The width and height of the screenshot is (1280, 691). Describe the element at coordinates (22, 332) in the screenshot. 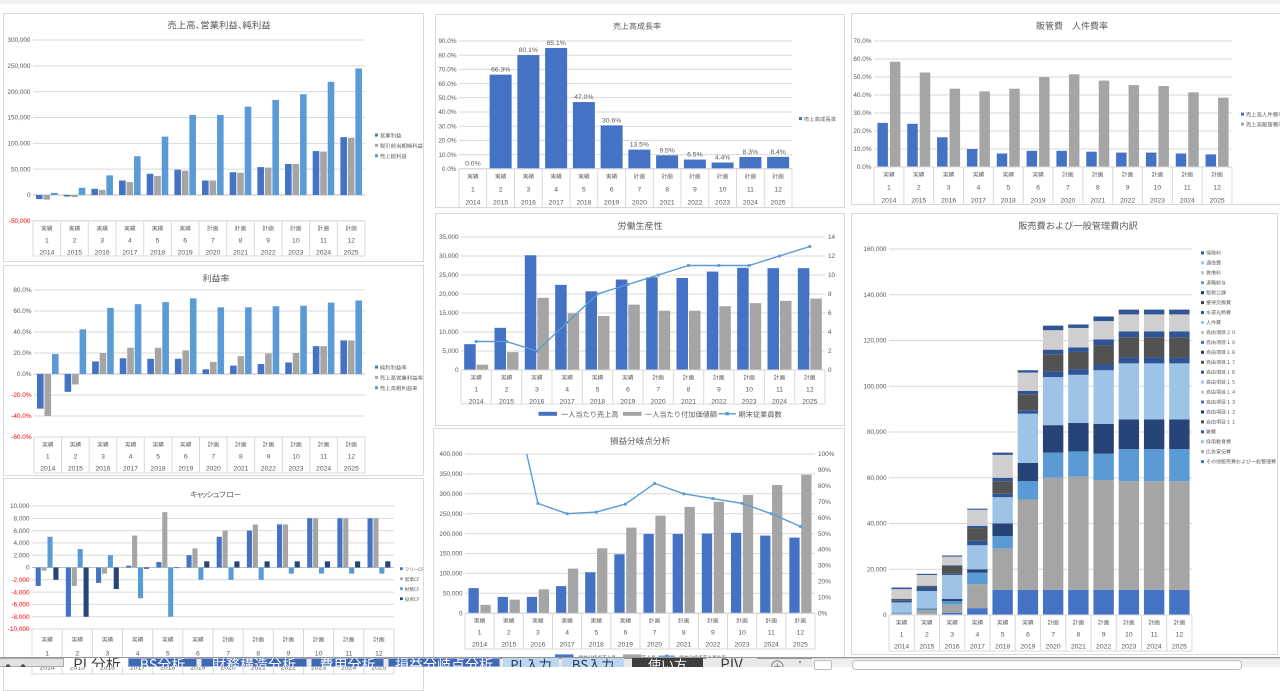

I see `svg-text: 40.0%` at that location.